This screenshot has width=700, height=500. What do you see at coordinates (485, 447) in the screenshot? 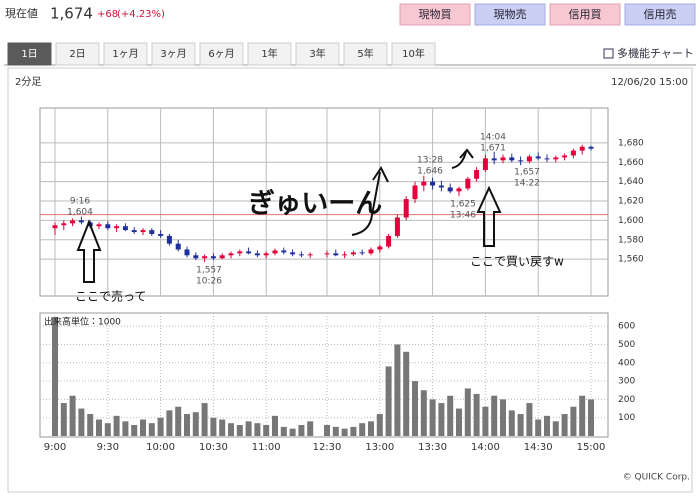
I see `x-tick-label: 14:00` at bounding box center [485, 447].